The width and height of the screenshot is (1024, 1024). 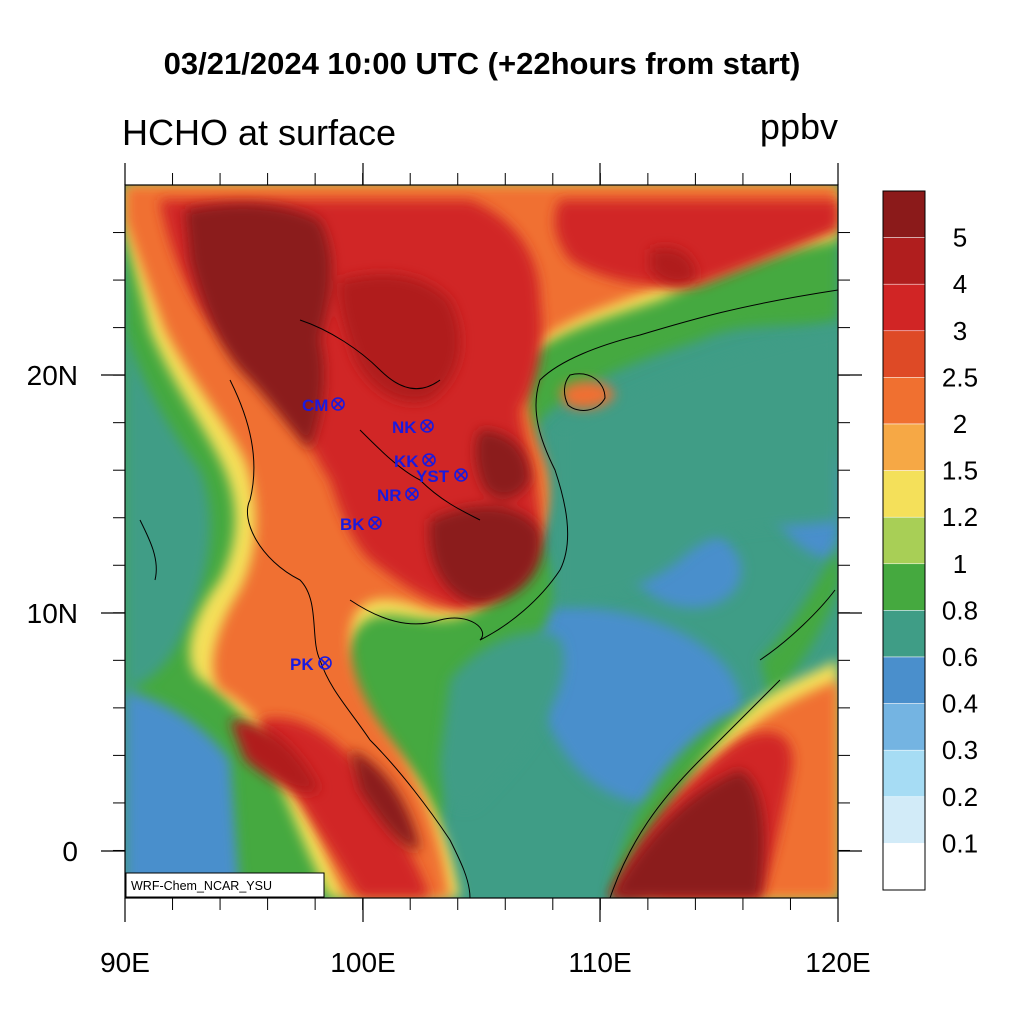 I want to click on station-kk-marker, so click(x=429, y=460).